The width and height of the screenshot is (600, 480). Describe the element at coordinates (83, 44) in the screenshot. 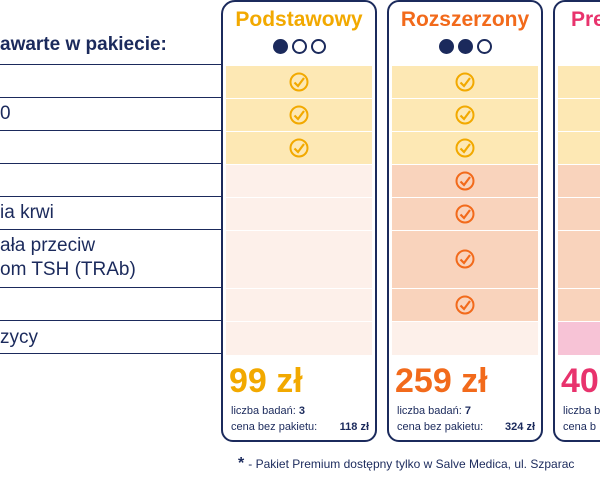

I see `package-contents-header: awarte w pakiecie:` at that location.